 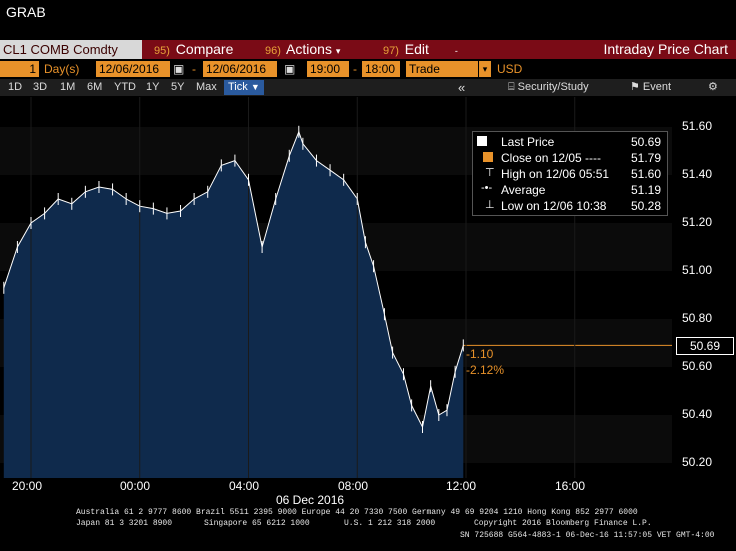 What do you see at coordinates (390, 523) in the screenshot?
I see `footer-us: U.S. 1 212 318 2000` at bounding box center [390, 523].